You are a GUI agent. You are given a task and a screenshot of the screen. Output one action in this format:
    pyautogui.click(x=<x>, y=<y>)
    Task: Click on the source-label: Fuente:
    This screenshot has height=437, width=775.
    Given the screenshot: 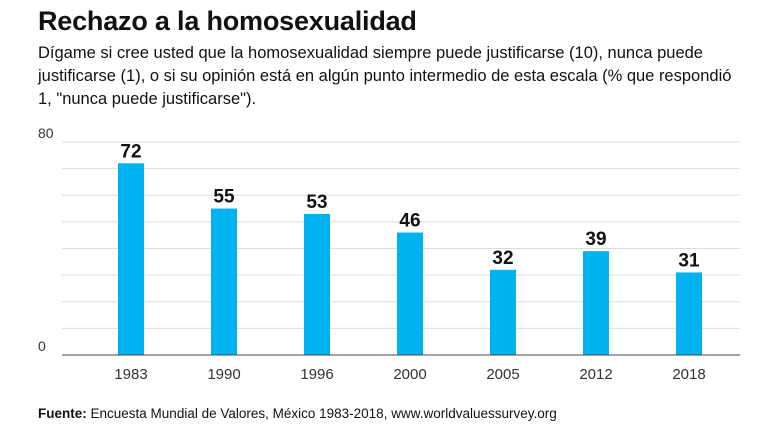 What is the action you would take?
    pyautogui.click(x=62, y=413)
    